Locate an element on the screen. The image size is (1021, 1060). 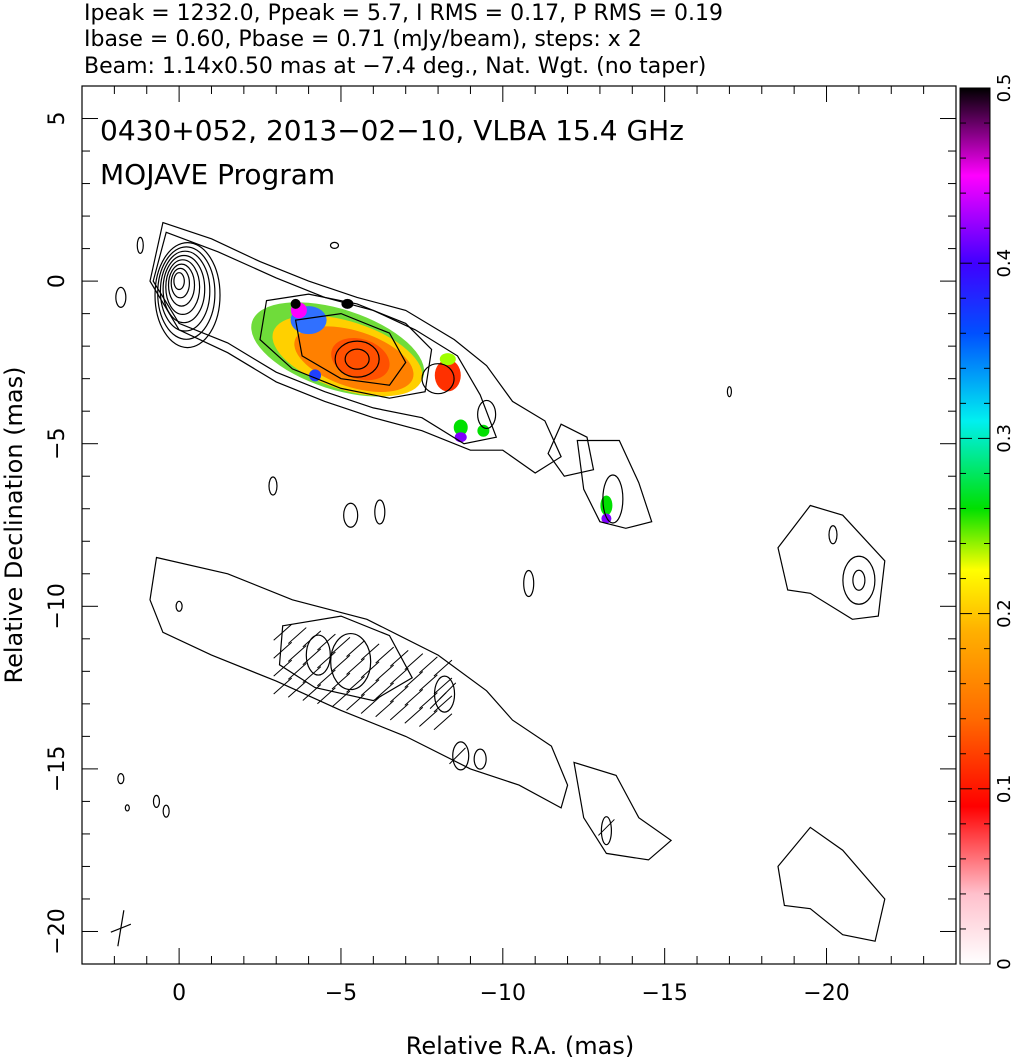
lower-pol-noise is located at coordinates (179, 606).